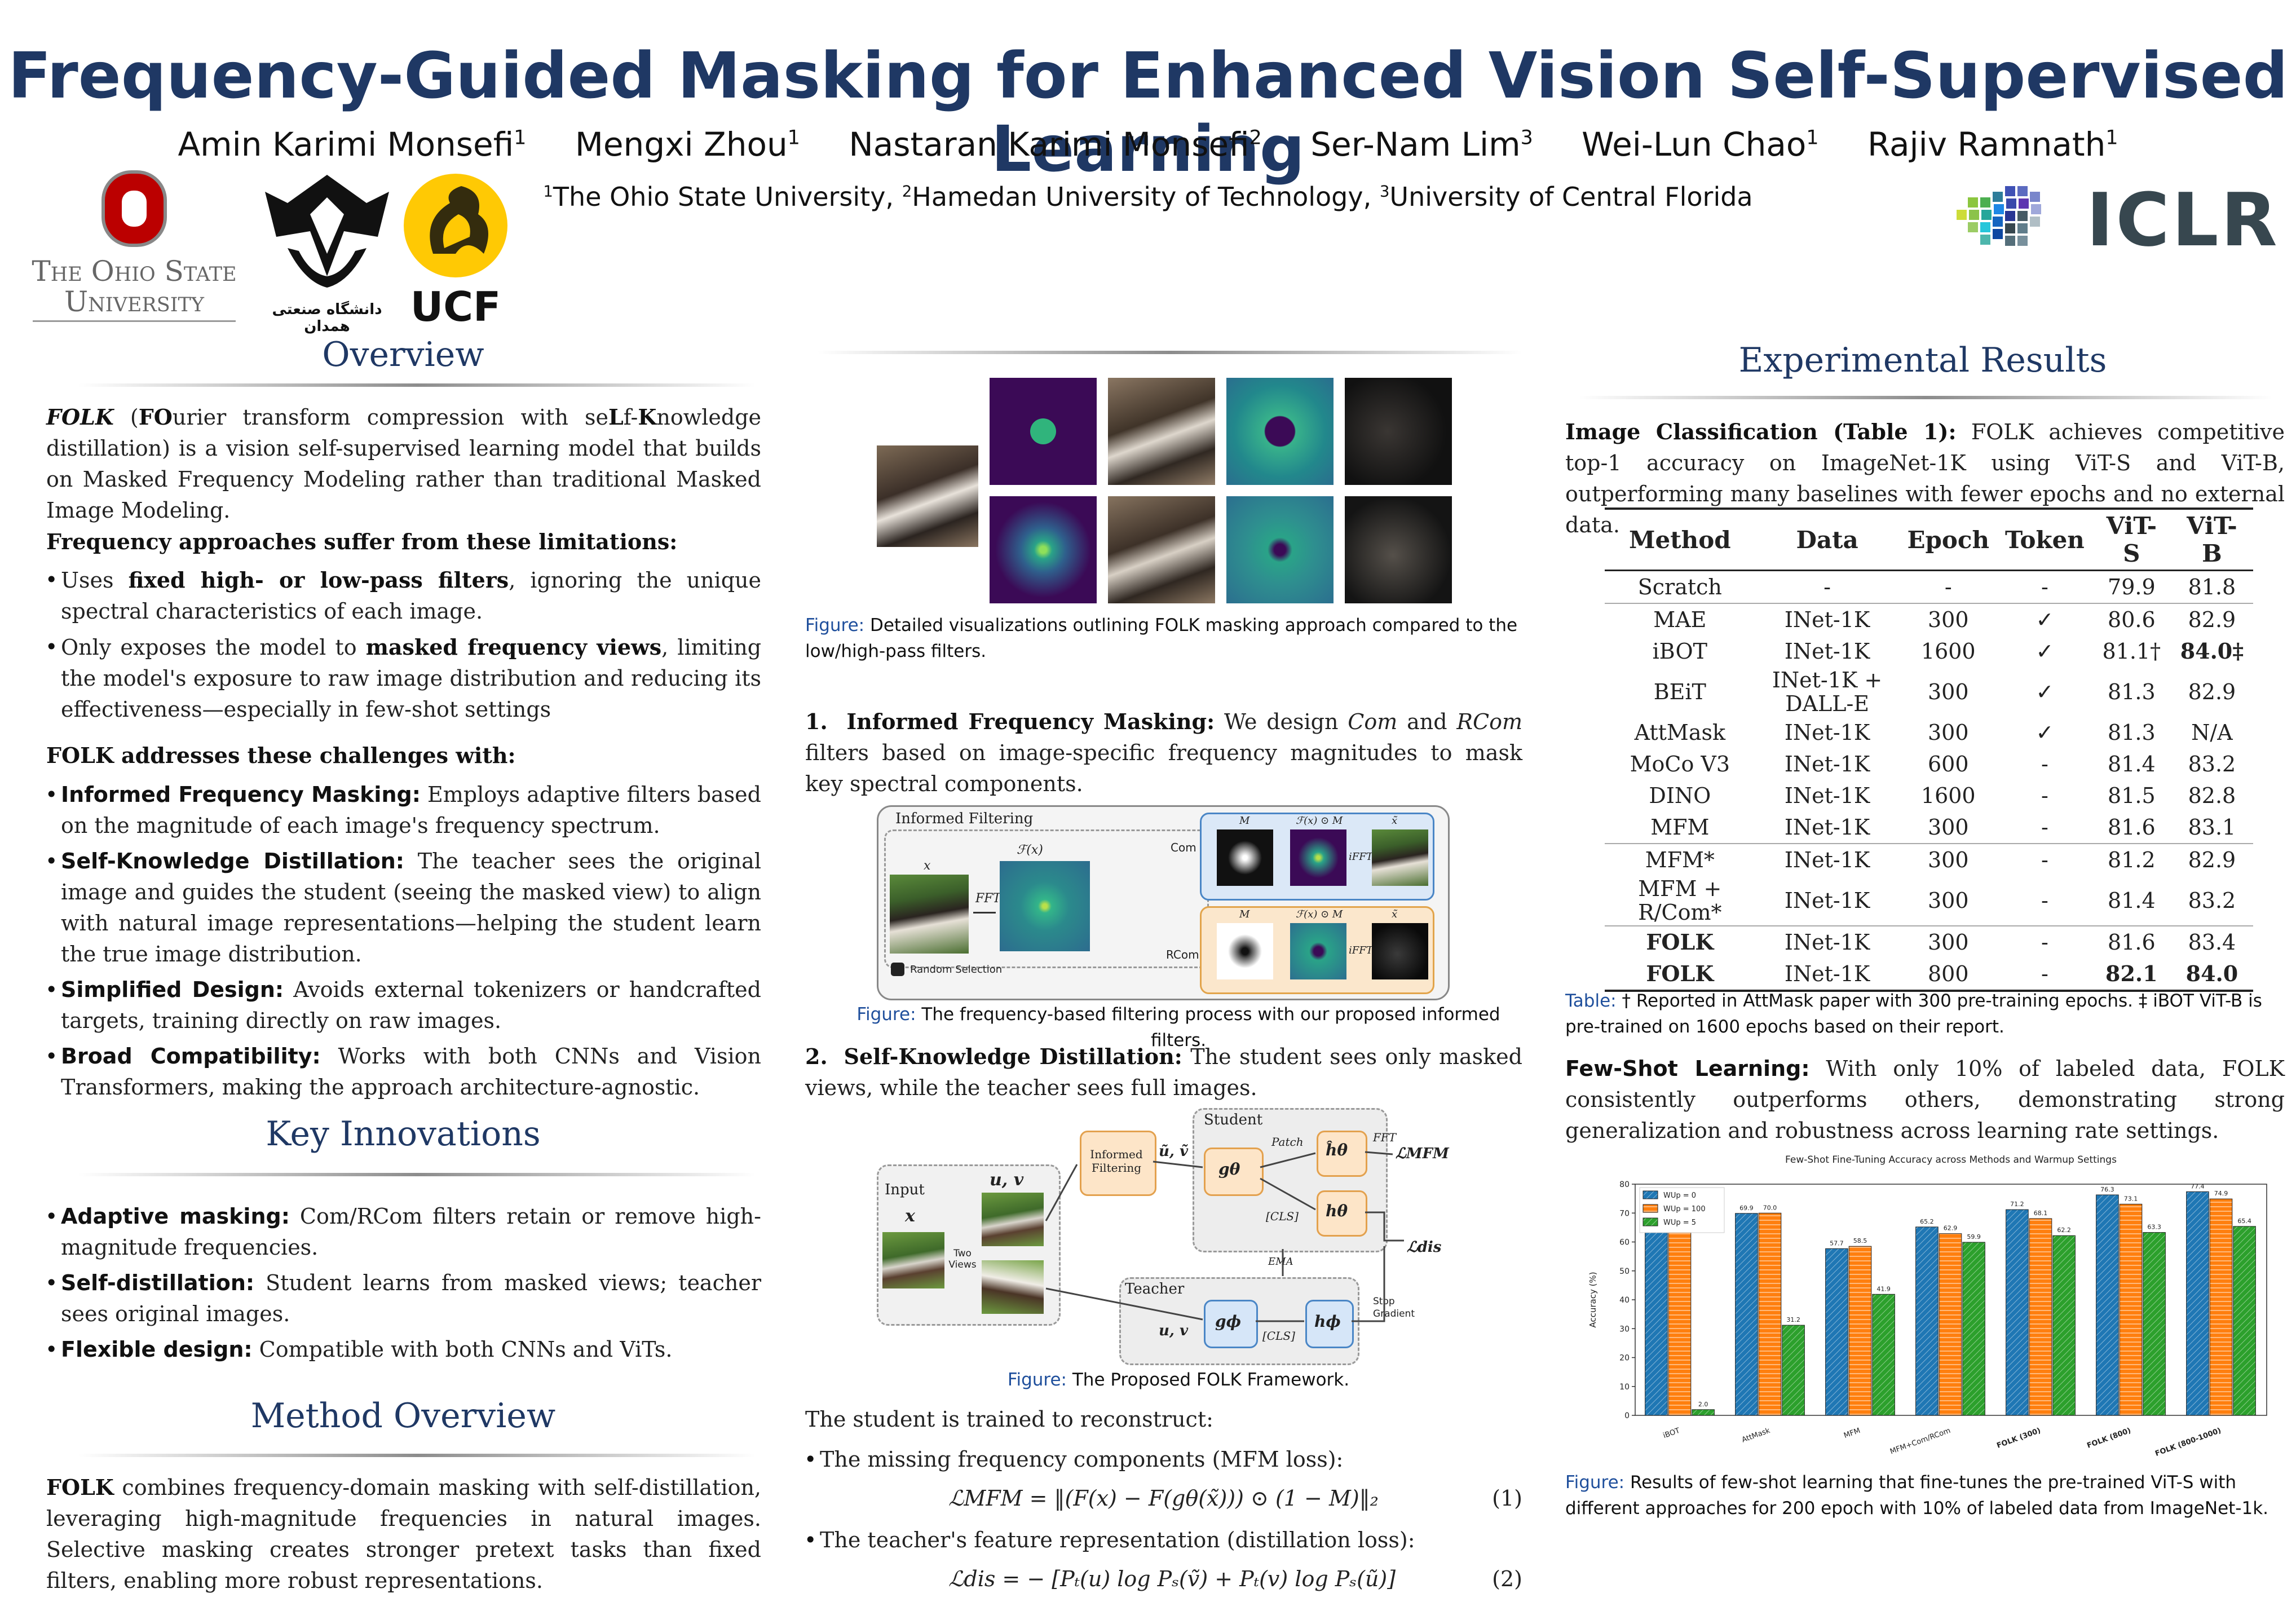 The height and width of the screenshot is (1624, 2296). Describe the element at coordinates (1920, 1442) in the screenshot. I see `x-tick-label: MFM+Com/RCom` at that location.